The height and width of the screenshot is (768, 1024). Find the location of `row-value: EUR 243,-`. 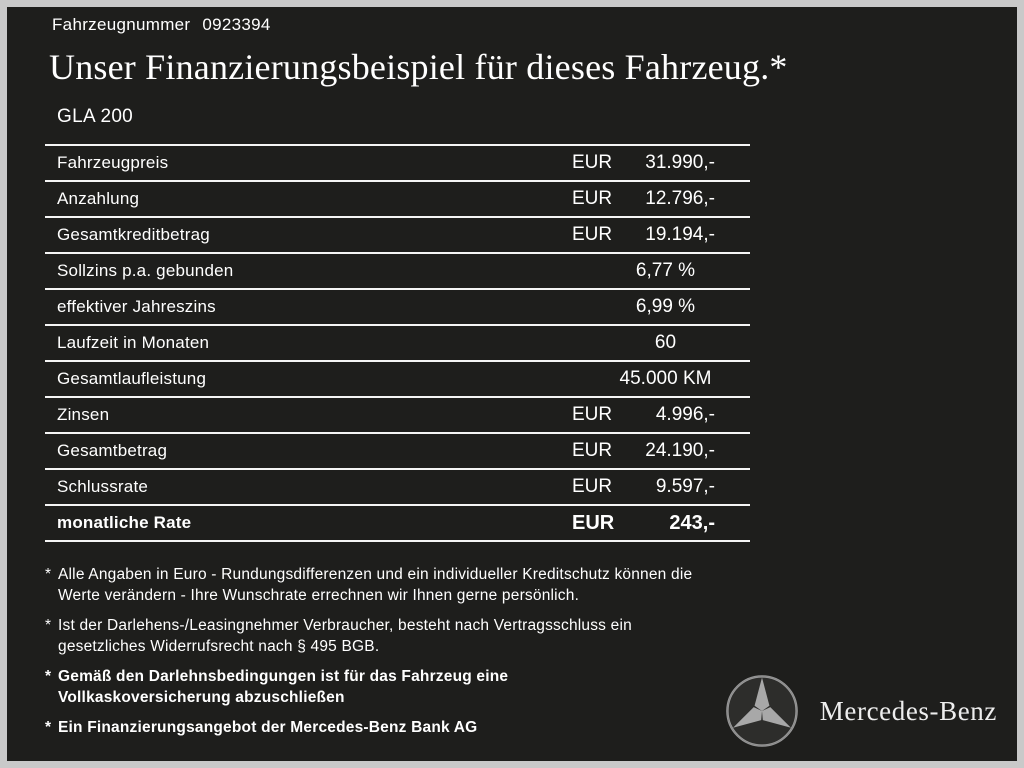

row-value: EUR 243,- is located at coordinates (643, 523).